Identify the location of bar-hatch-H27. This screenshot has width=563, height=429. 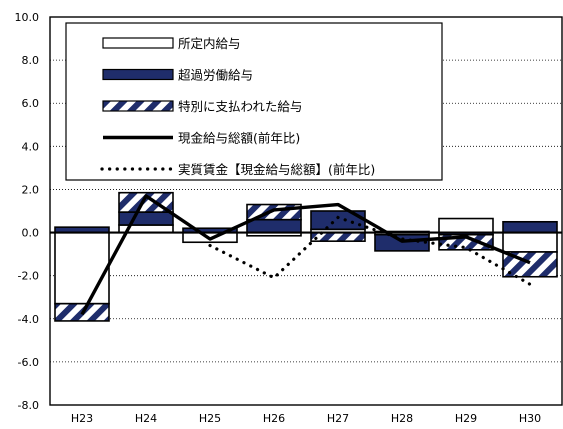
(338, 236).